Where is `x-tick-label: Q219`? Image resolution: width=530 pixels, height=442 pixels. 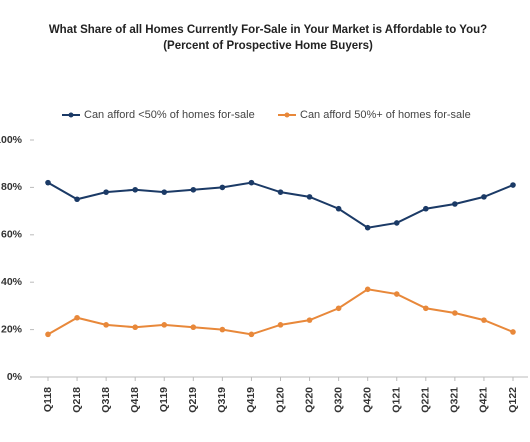 x-tick-label: Q219 is located at coordinates (193, 400).